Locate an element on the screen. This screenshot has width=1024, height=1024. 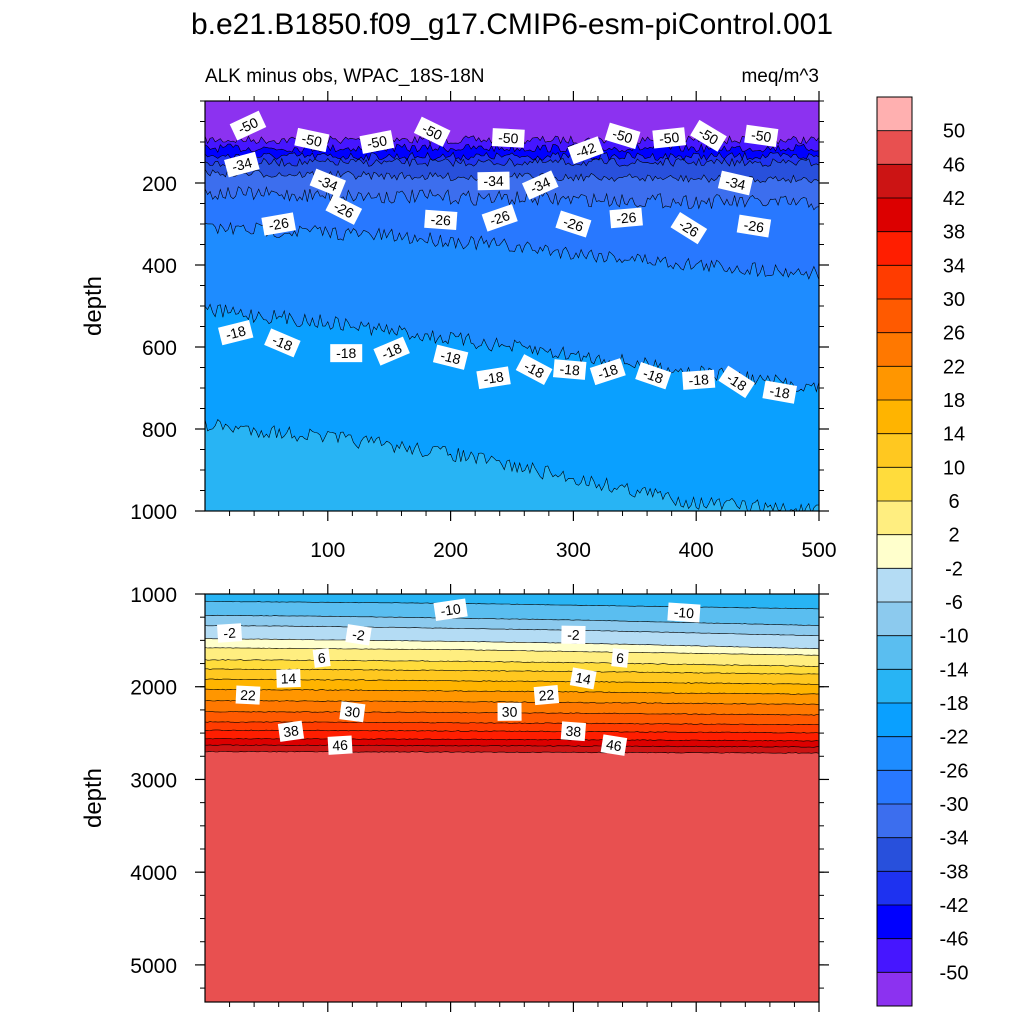
contour-label: -2 is located at coordinates (358, 635).